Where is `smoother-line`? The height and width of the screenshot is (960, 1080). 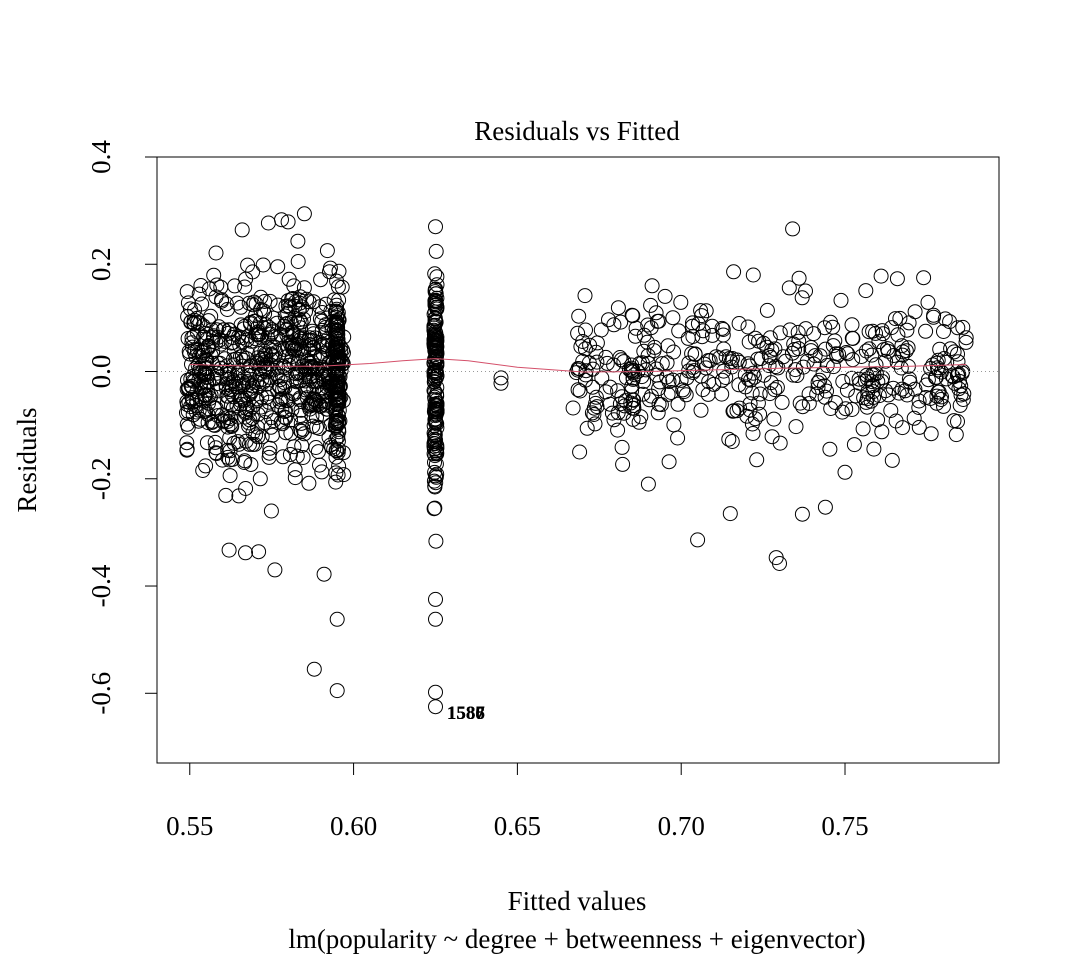
smoother-line is located at coordinates (578, 365).